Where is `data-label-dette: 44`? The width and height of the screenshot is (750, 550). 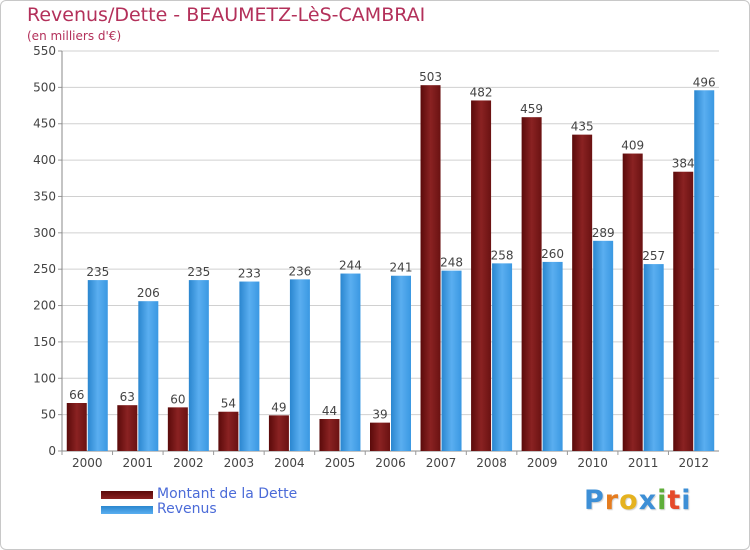
data-label-dette: 44 is located at coordinates (329, 411).